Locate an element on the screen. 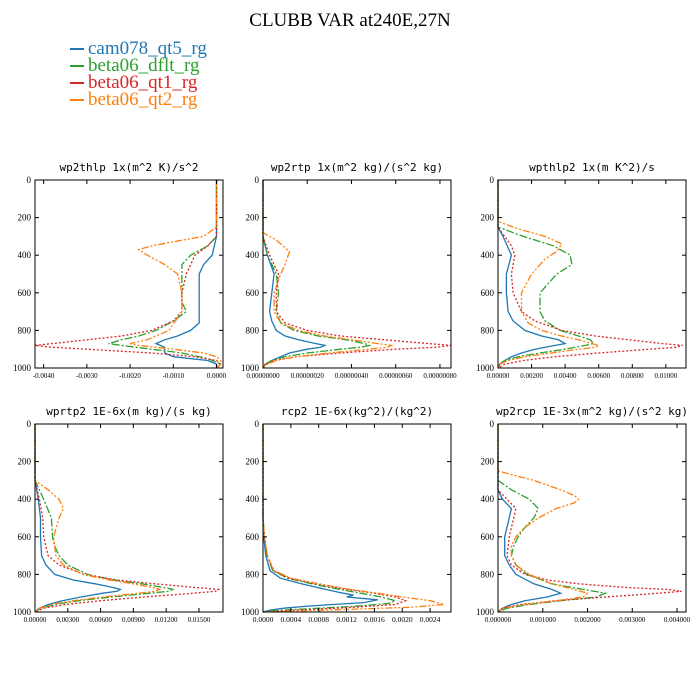 The image size is (700, 700). x-tick-label: 0.004000 is located at coordinates (677, 620).